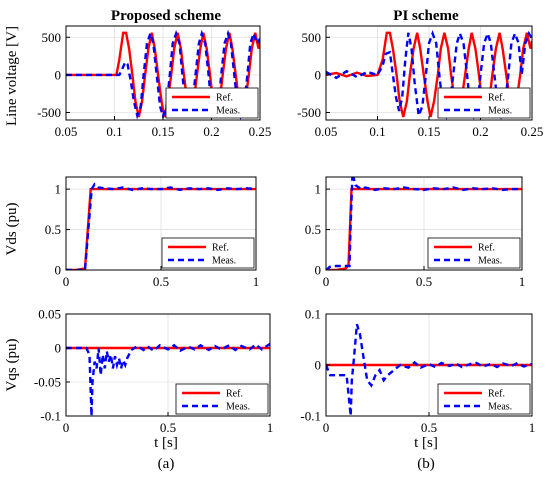  I want to click on panel-middle-right: 0 0.5 1 1 0.5 0 Ref. Meas., so click(415, 232).